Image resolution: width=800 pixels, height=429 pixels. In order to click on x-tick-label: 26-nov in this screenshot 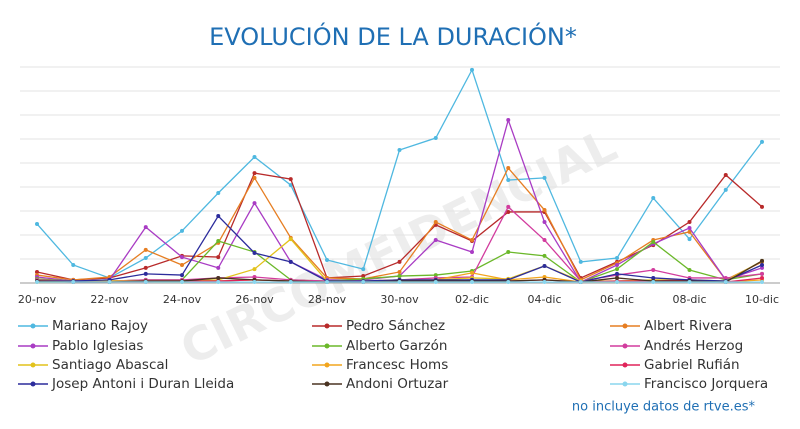, I will do `click(254, 299)`.